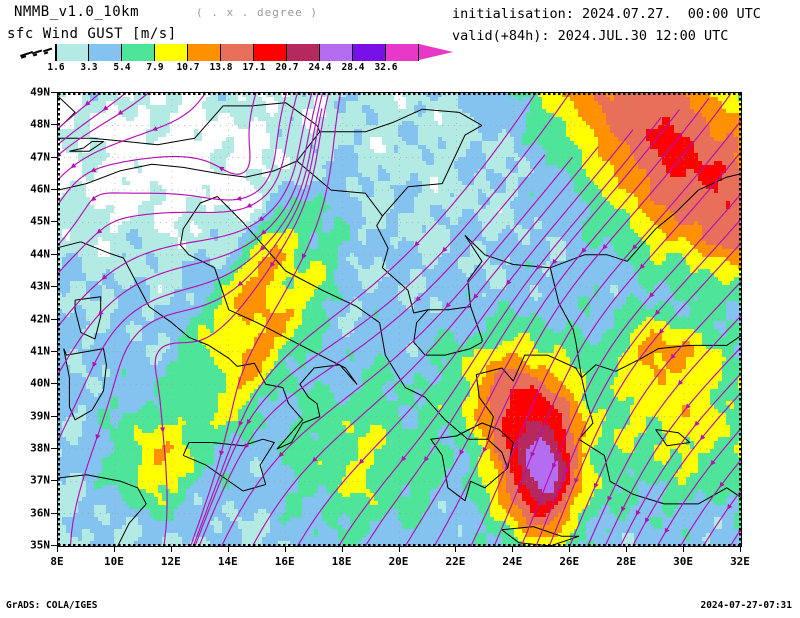 Image resolution: width=800 pixels, height=618 pixels. What do you see at coordinates (40, 254) in the screenshot?
I see `y-tick-44N: 44N` at bounding box center [40, 254].